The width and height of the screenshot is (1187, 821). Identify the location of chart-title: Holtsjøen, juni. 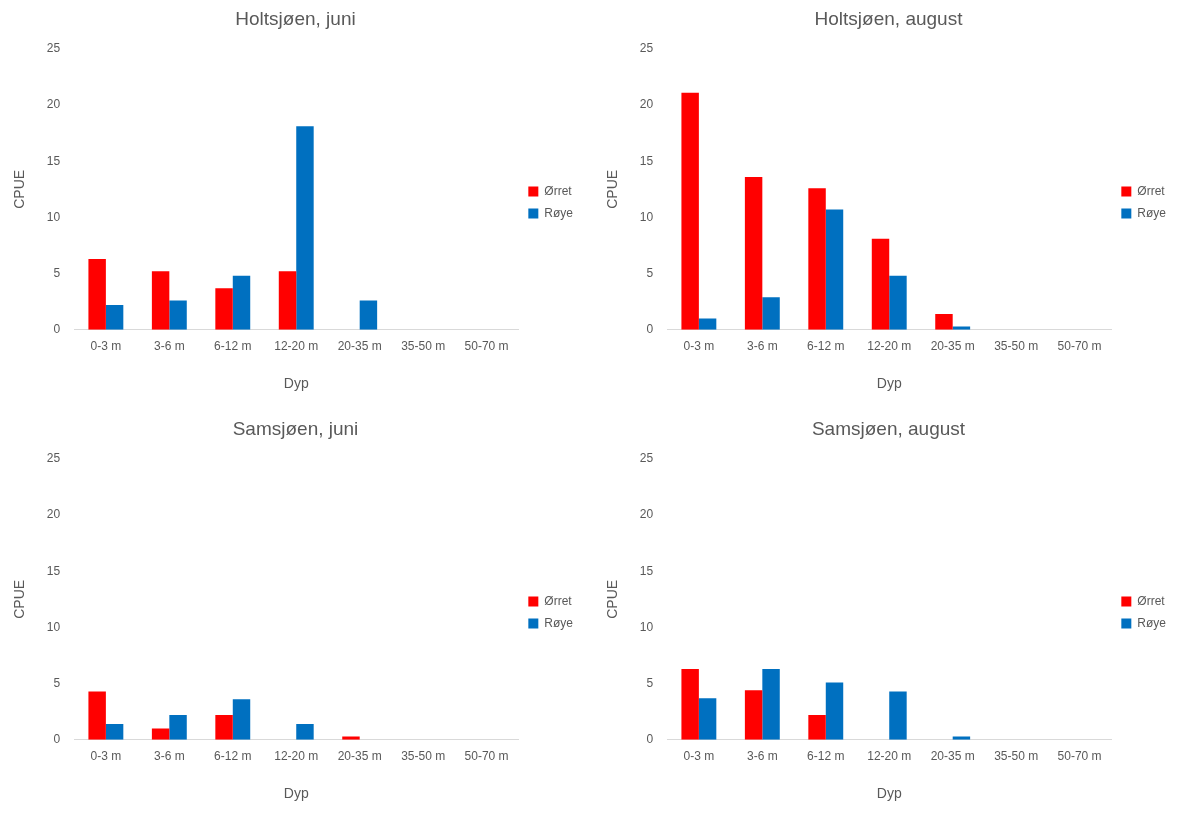
(295, 18).